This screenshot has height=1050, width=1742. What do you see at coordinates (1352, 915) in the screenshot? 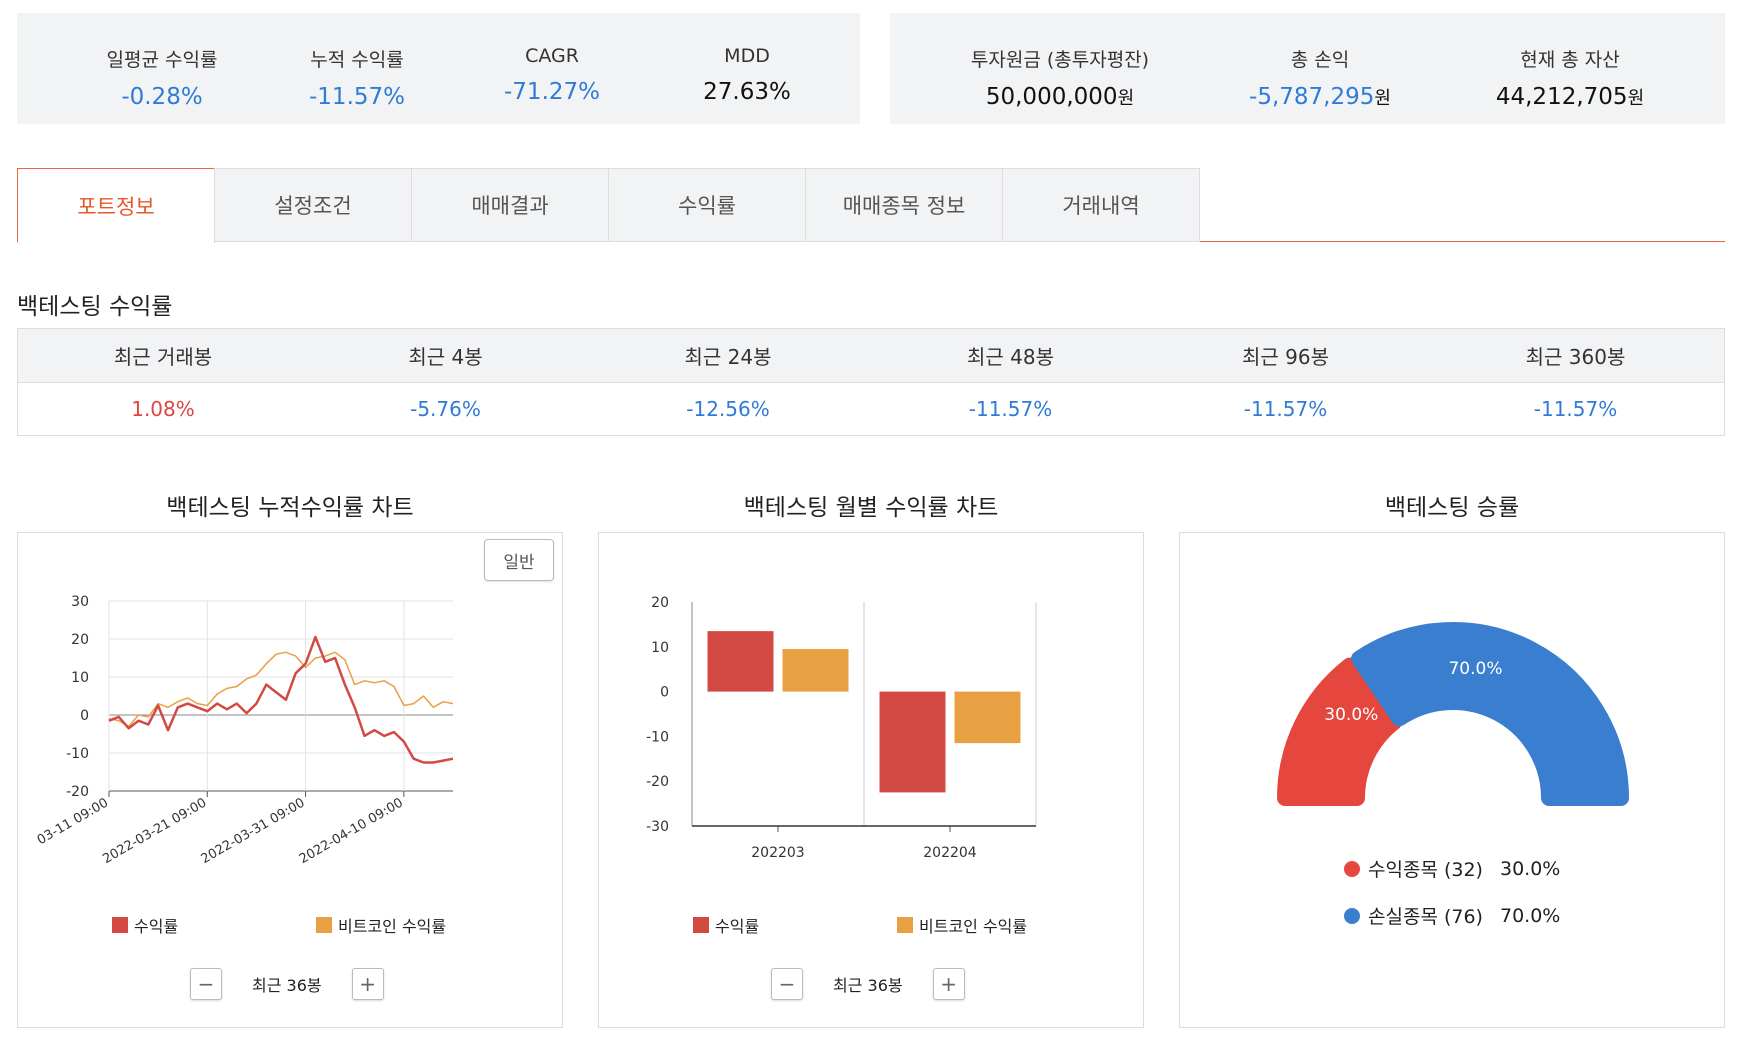
I see `legend-dot` at bounding box center [1352, 915].